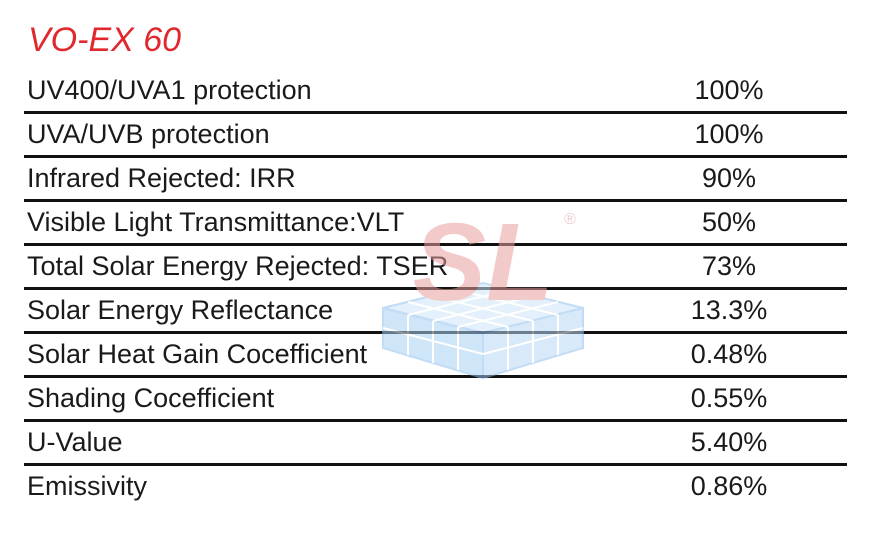 Image resolution: width=883 pixels, height=536 pixels. I want to click on table-row: Visible Light Transmittance:VLT 50%, so click(435, 224).